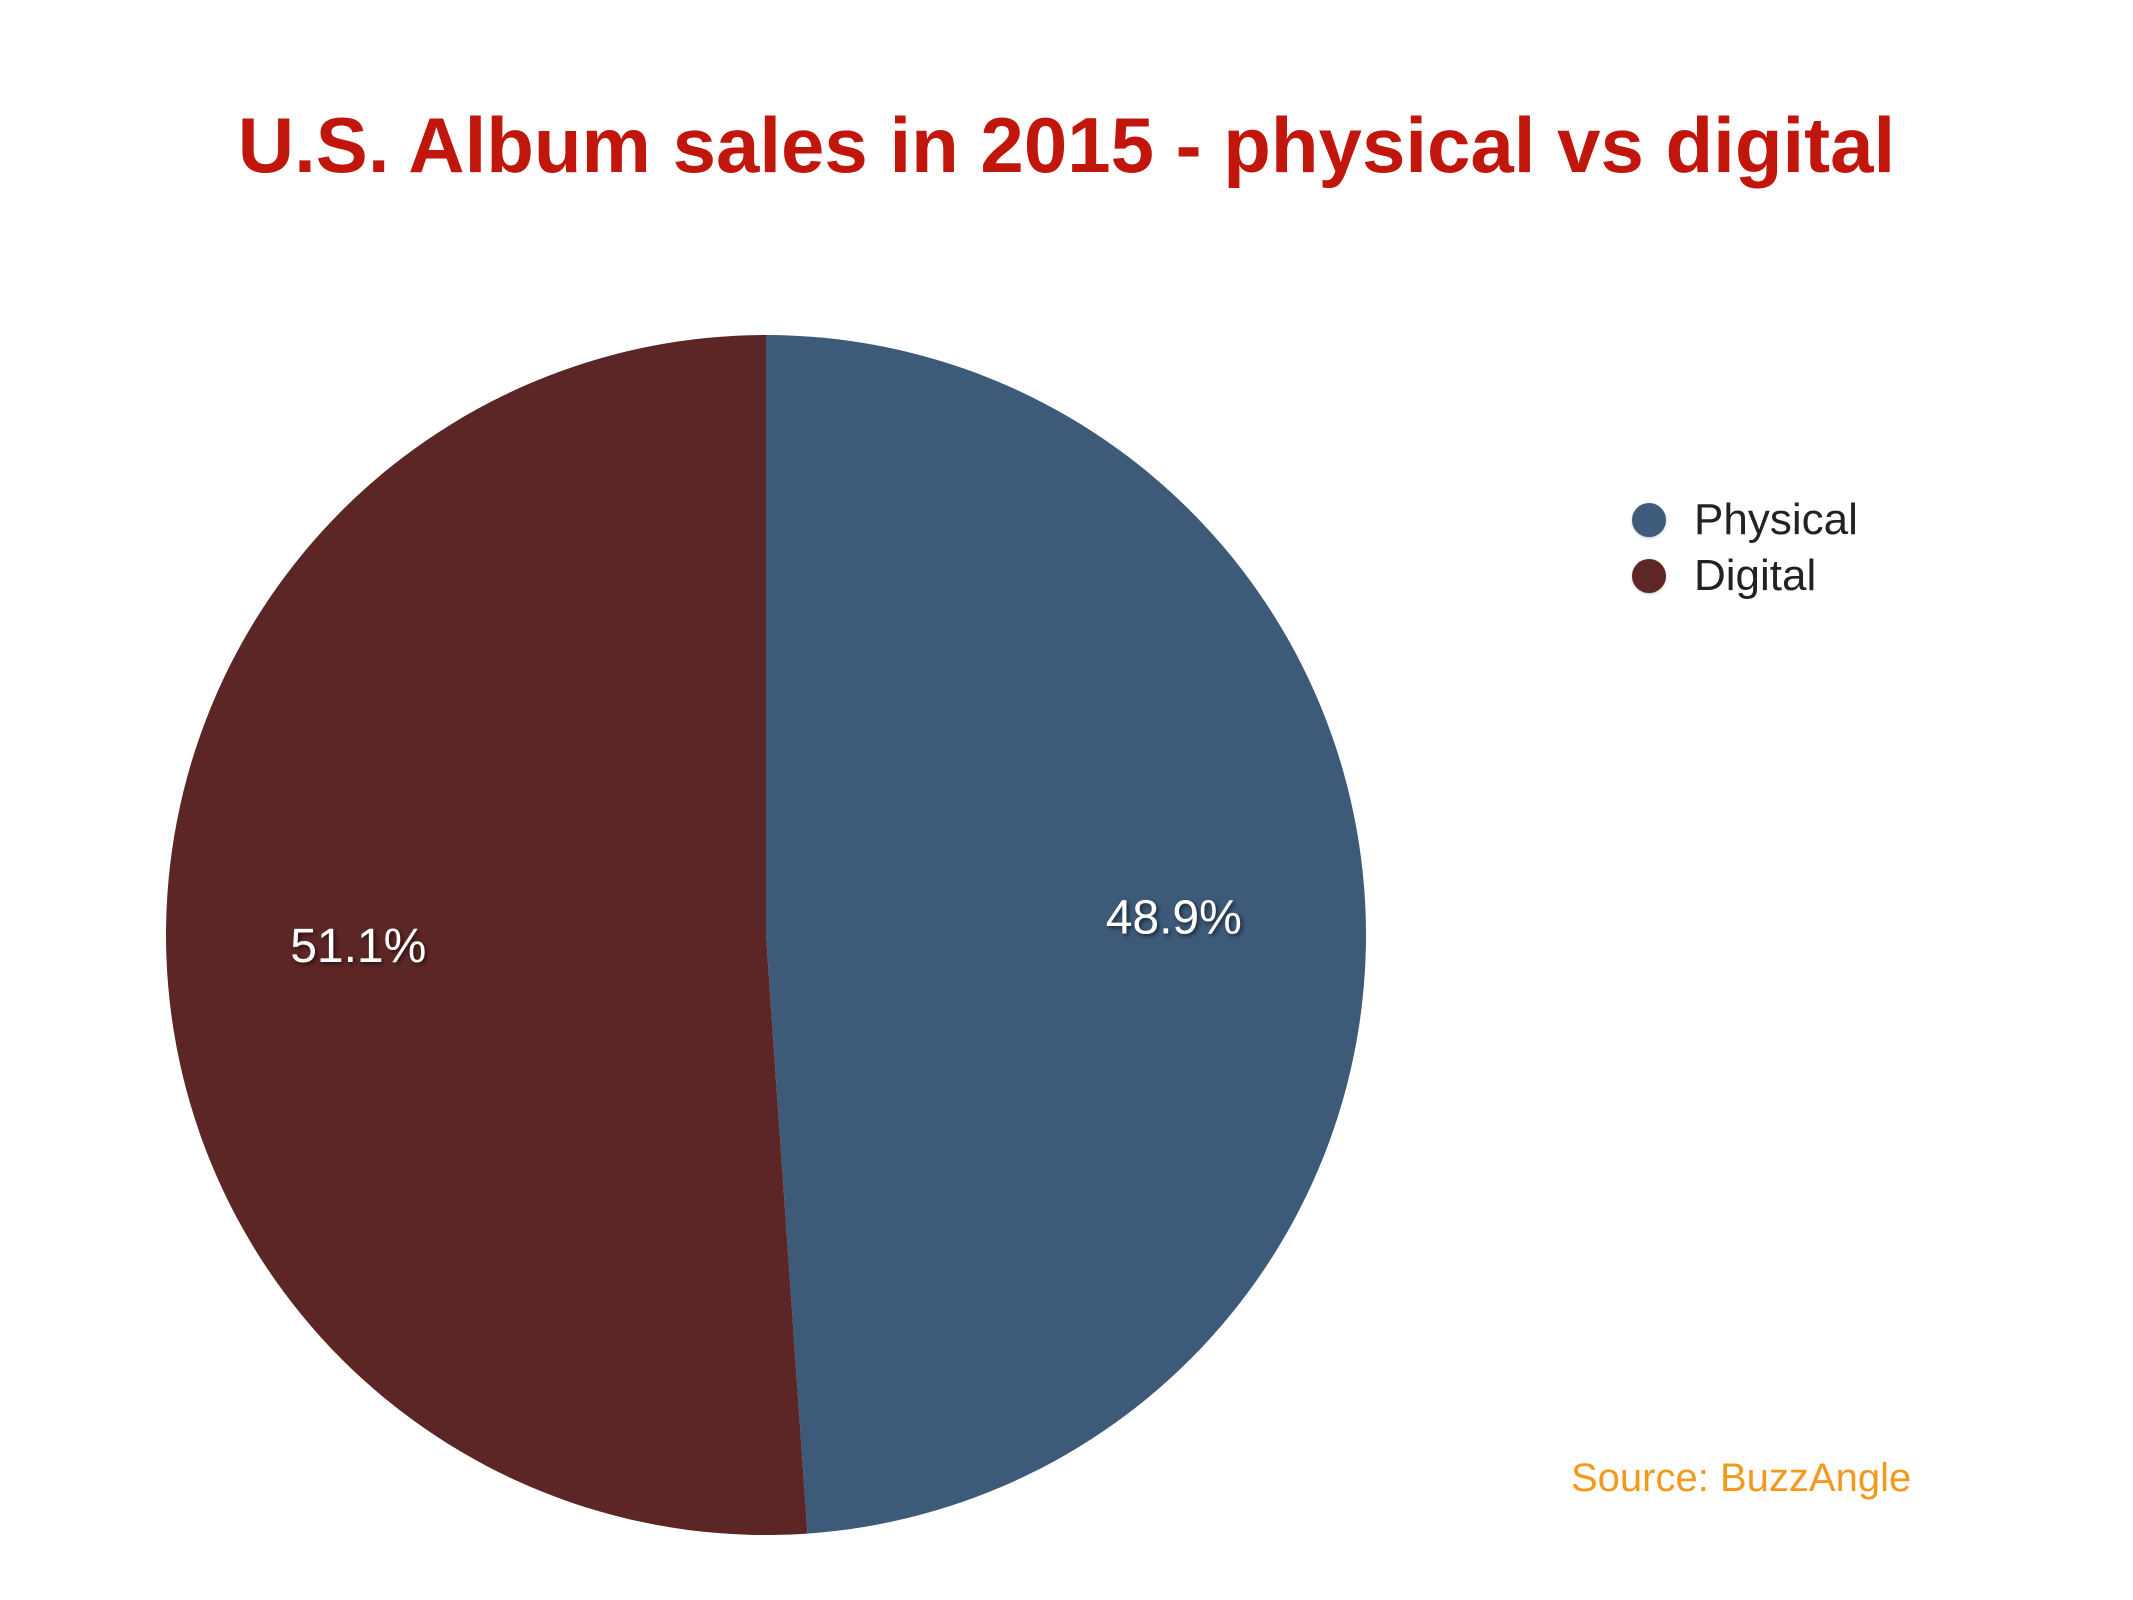 The width and height of the screenshot is (2133, 1600). What do you see at coordinates (1174, 918) in the screenshot?
I see `slice-label-physical: 48.9%` at bounding box center [1174, 918].